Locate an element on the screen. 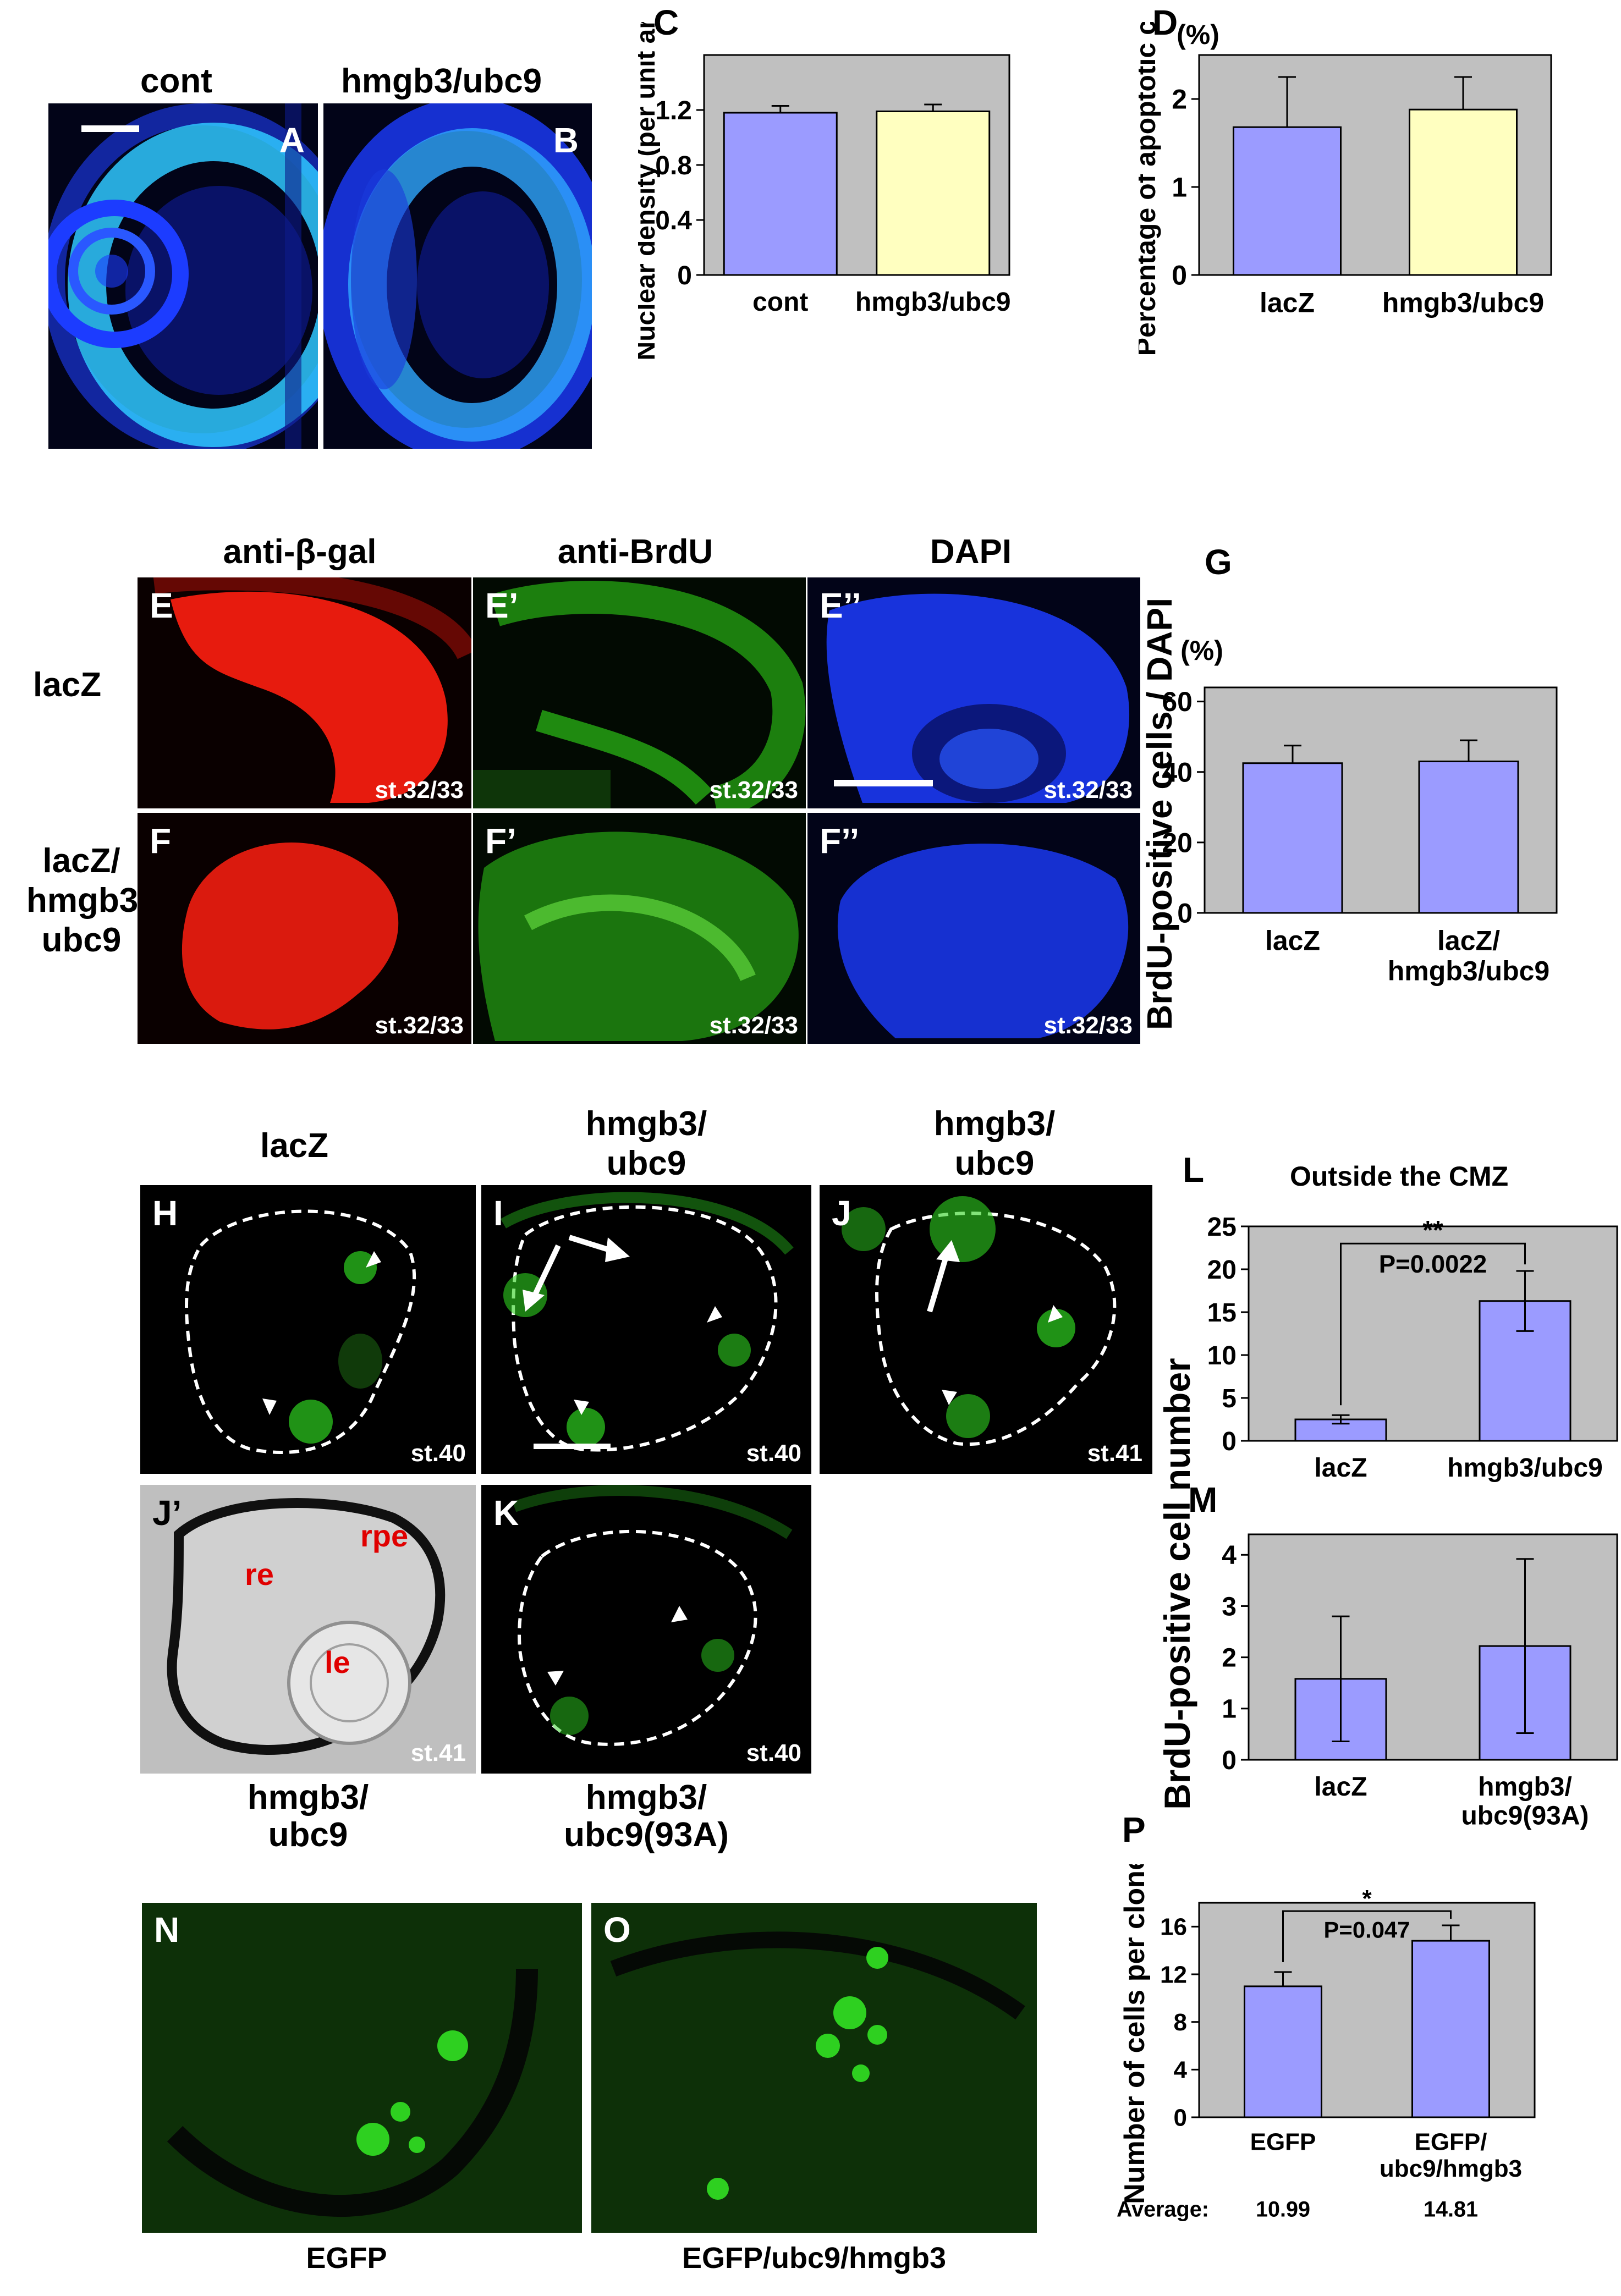 This screenshot has width=1621, height=2296. category-label: ubc9(93A) is located at coordinates (1525, 1816).